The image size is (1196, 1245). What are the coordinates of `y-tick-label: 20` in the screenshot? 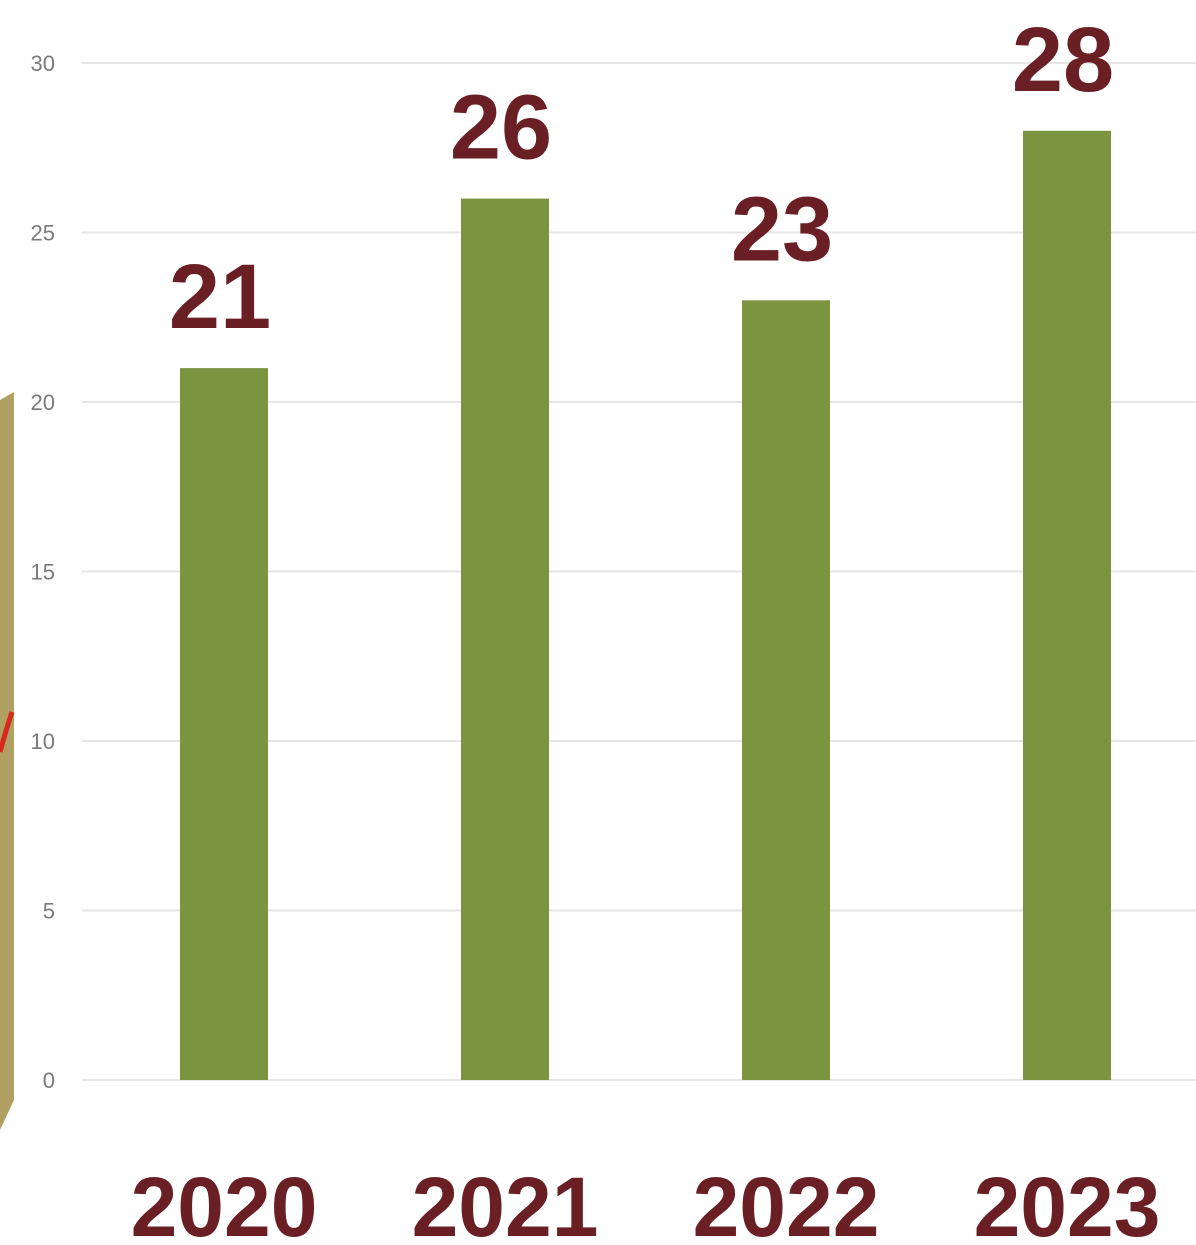 It's located at (43, 402).